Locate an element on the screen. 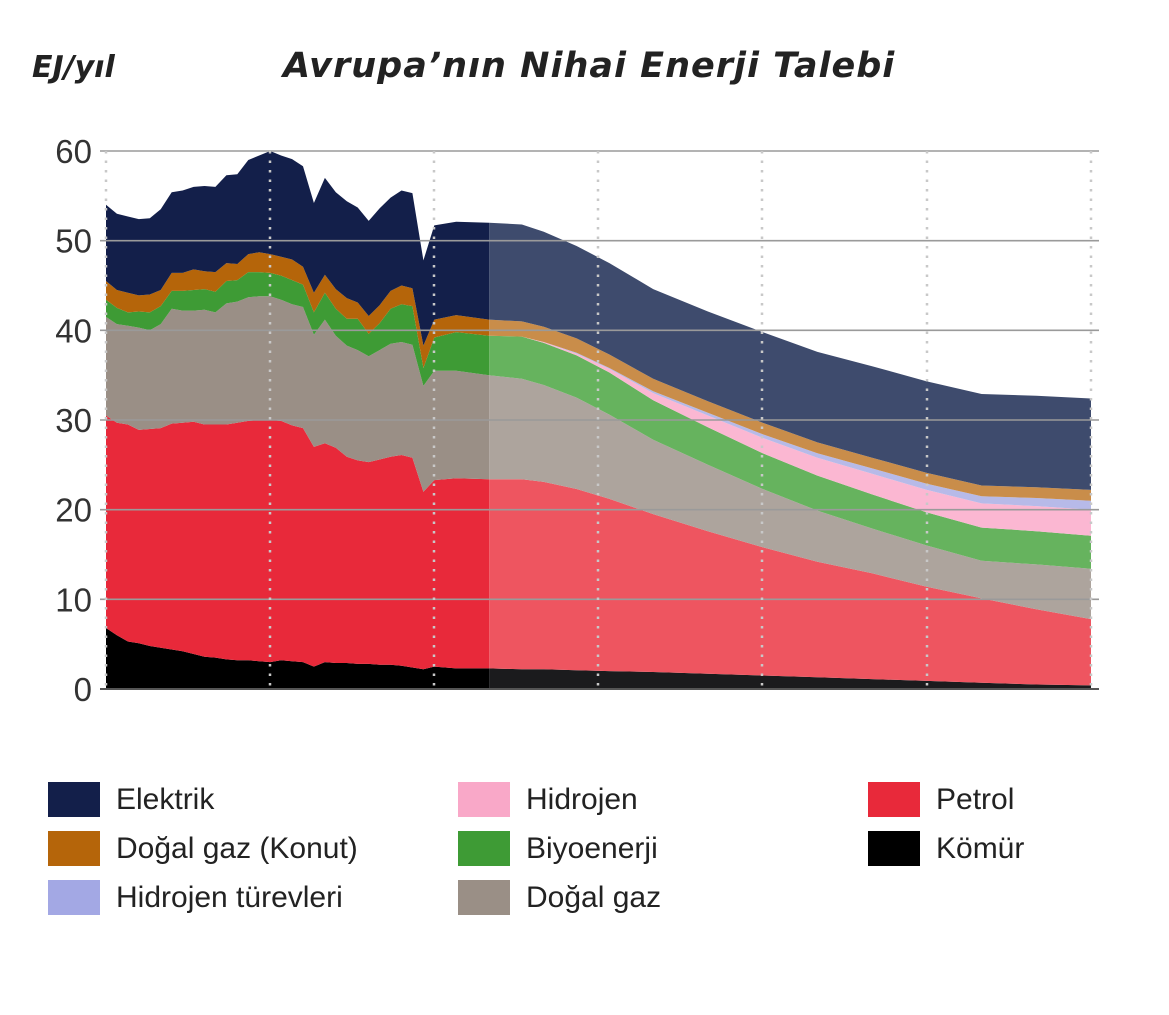 The height and width of the screenshot is (1015, 1169). legend-label: Hidrojen türevleri is located at coordinates (229, 897).